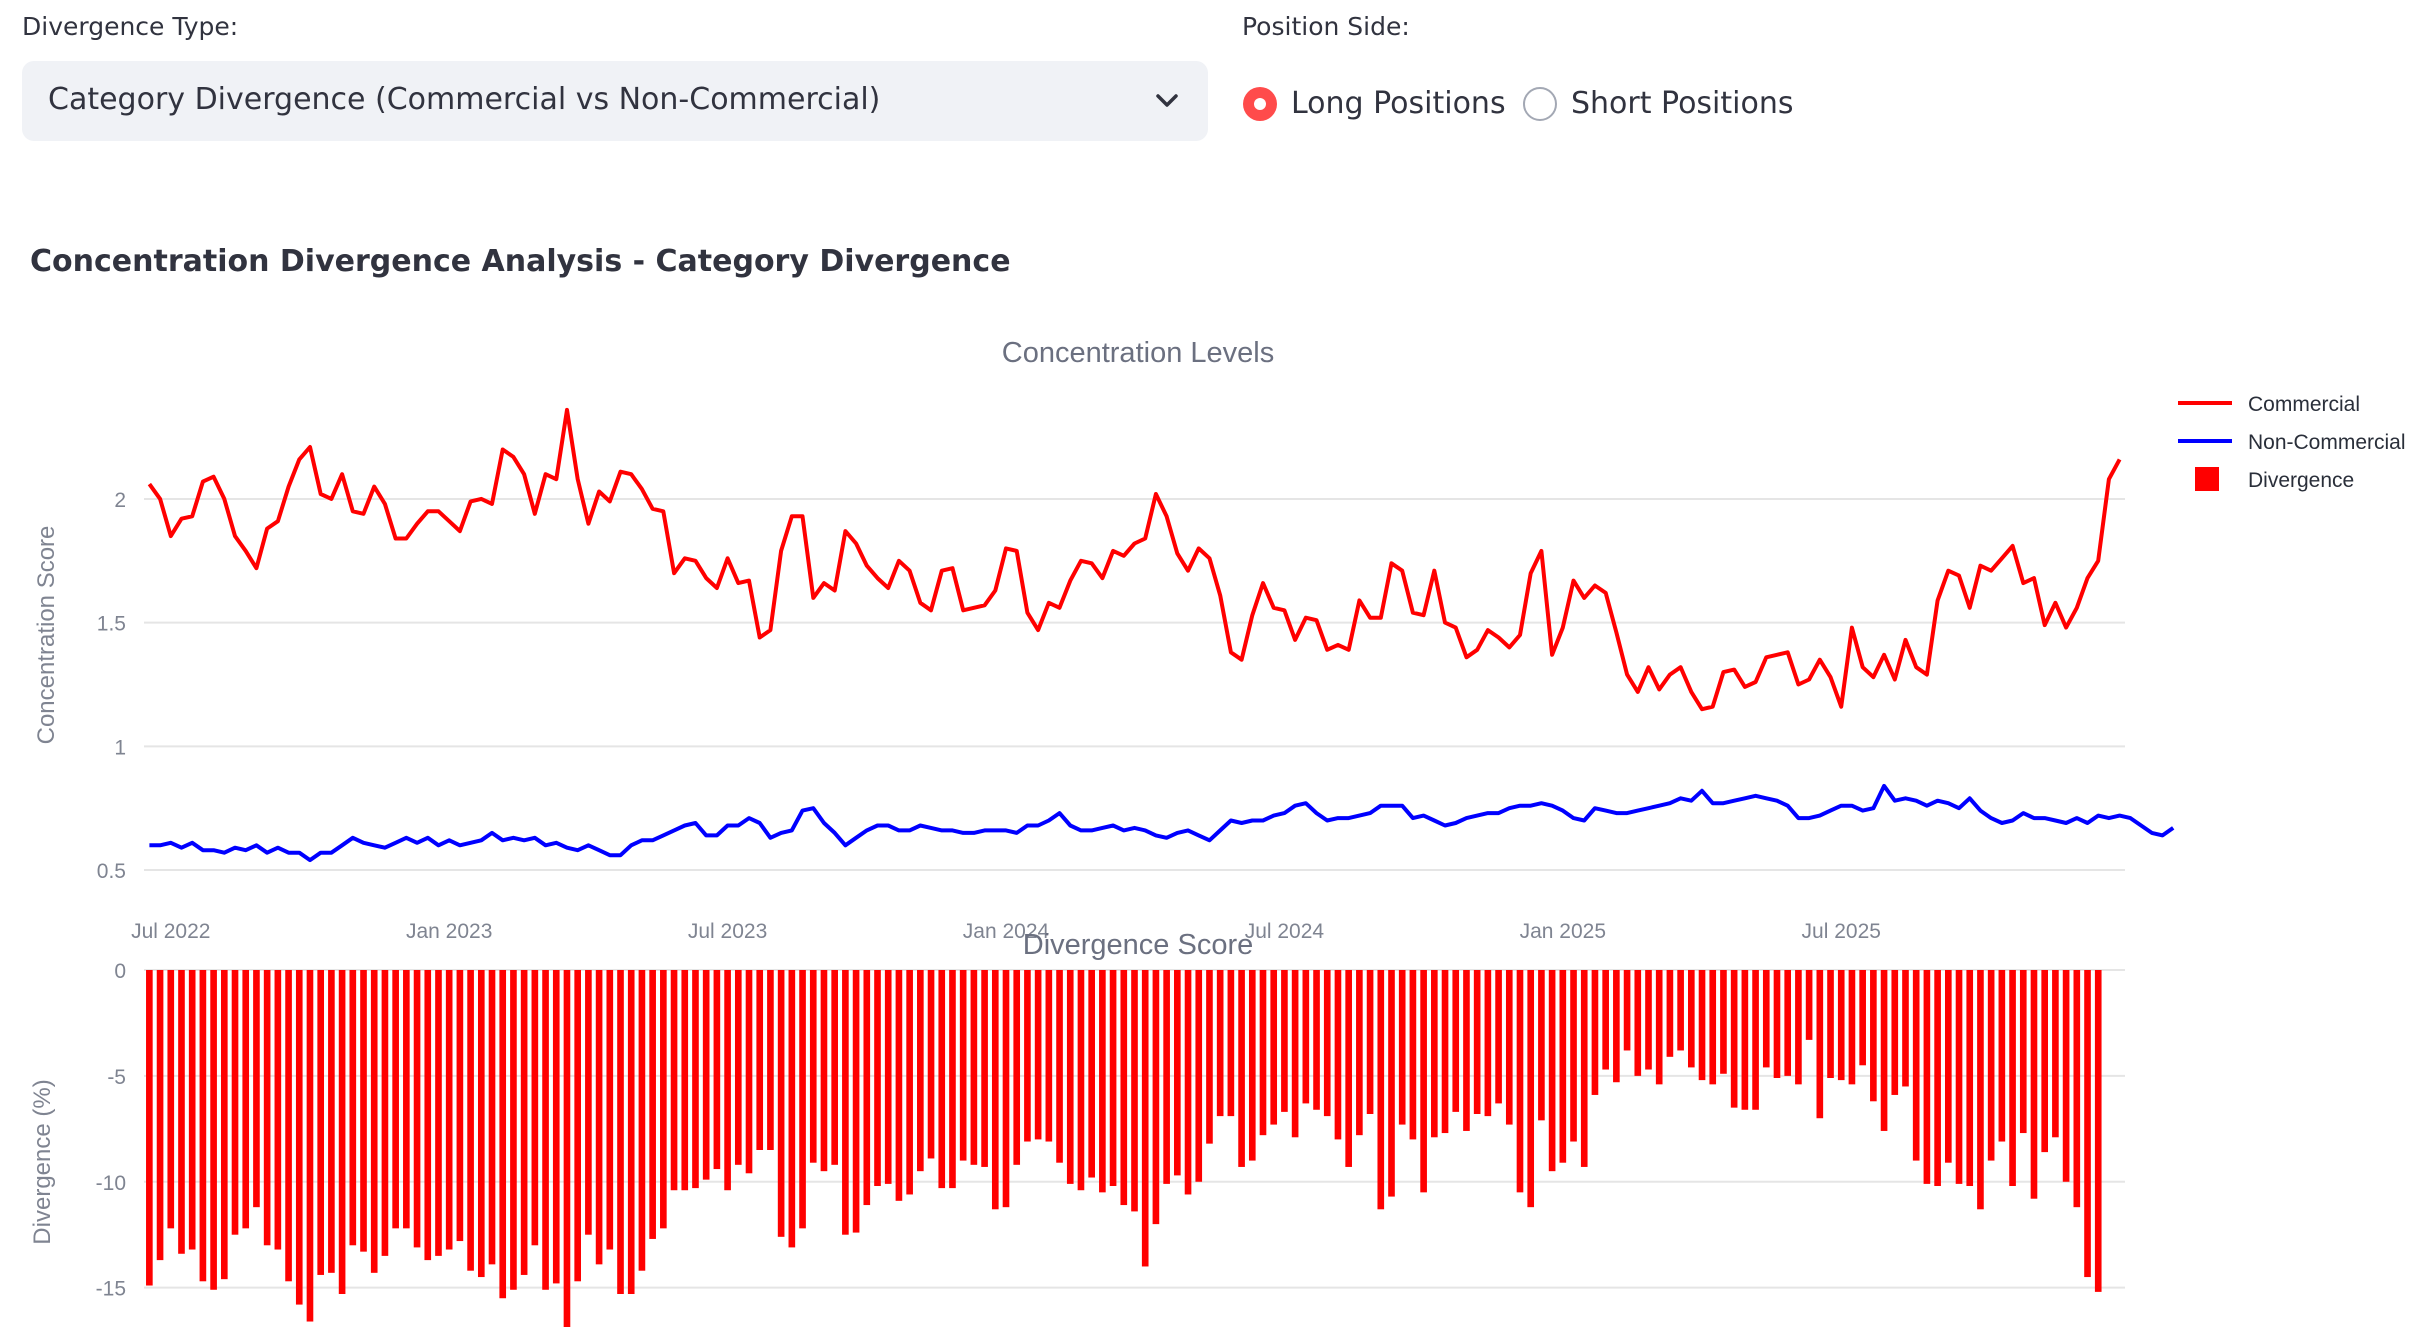 This screenshot has height=1327, width=2433. I want to click on top-y-tick-label: 1.5, so click(111, 624).